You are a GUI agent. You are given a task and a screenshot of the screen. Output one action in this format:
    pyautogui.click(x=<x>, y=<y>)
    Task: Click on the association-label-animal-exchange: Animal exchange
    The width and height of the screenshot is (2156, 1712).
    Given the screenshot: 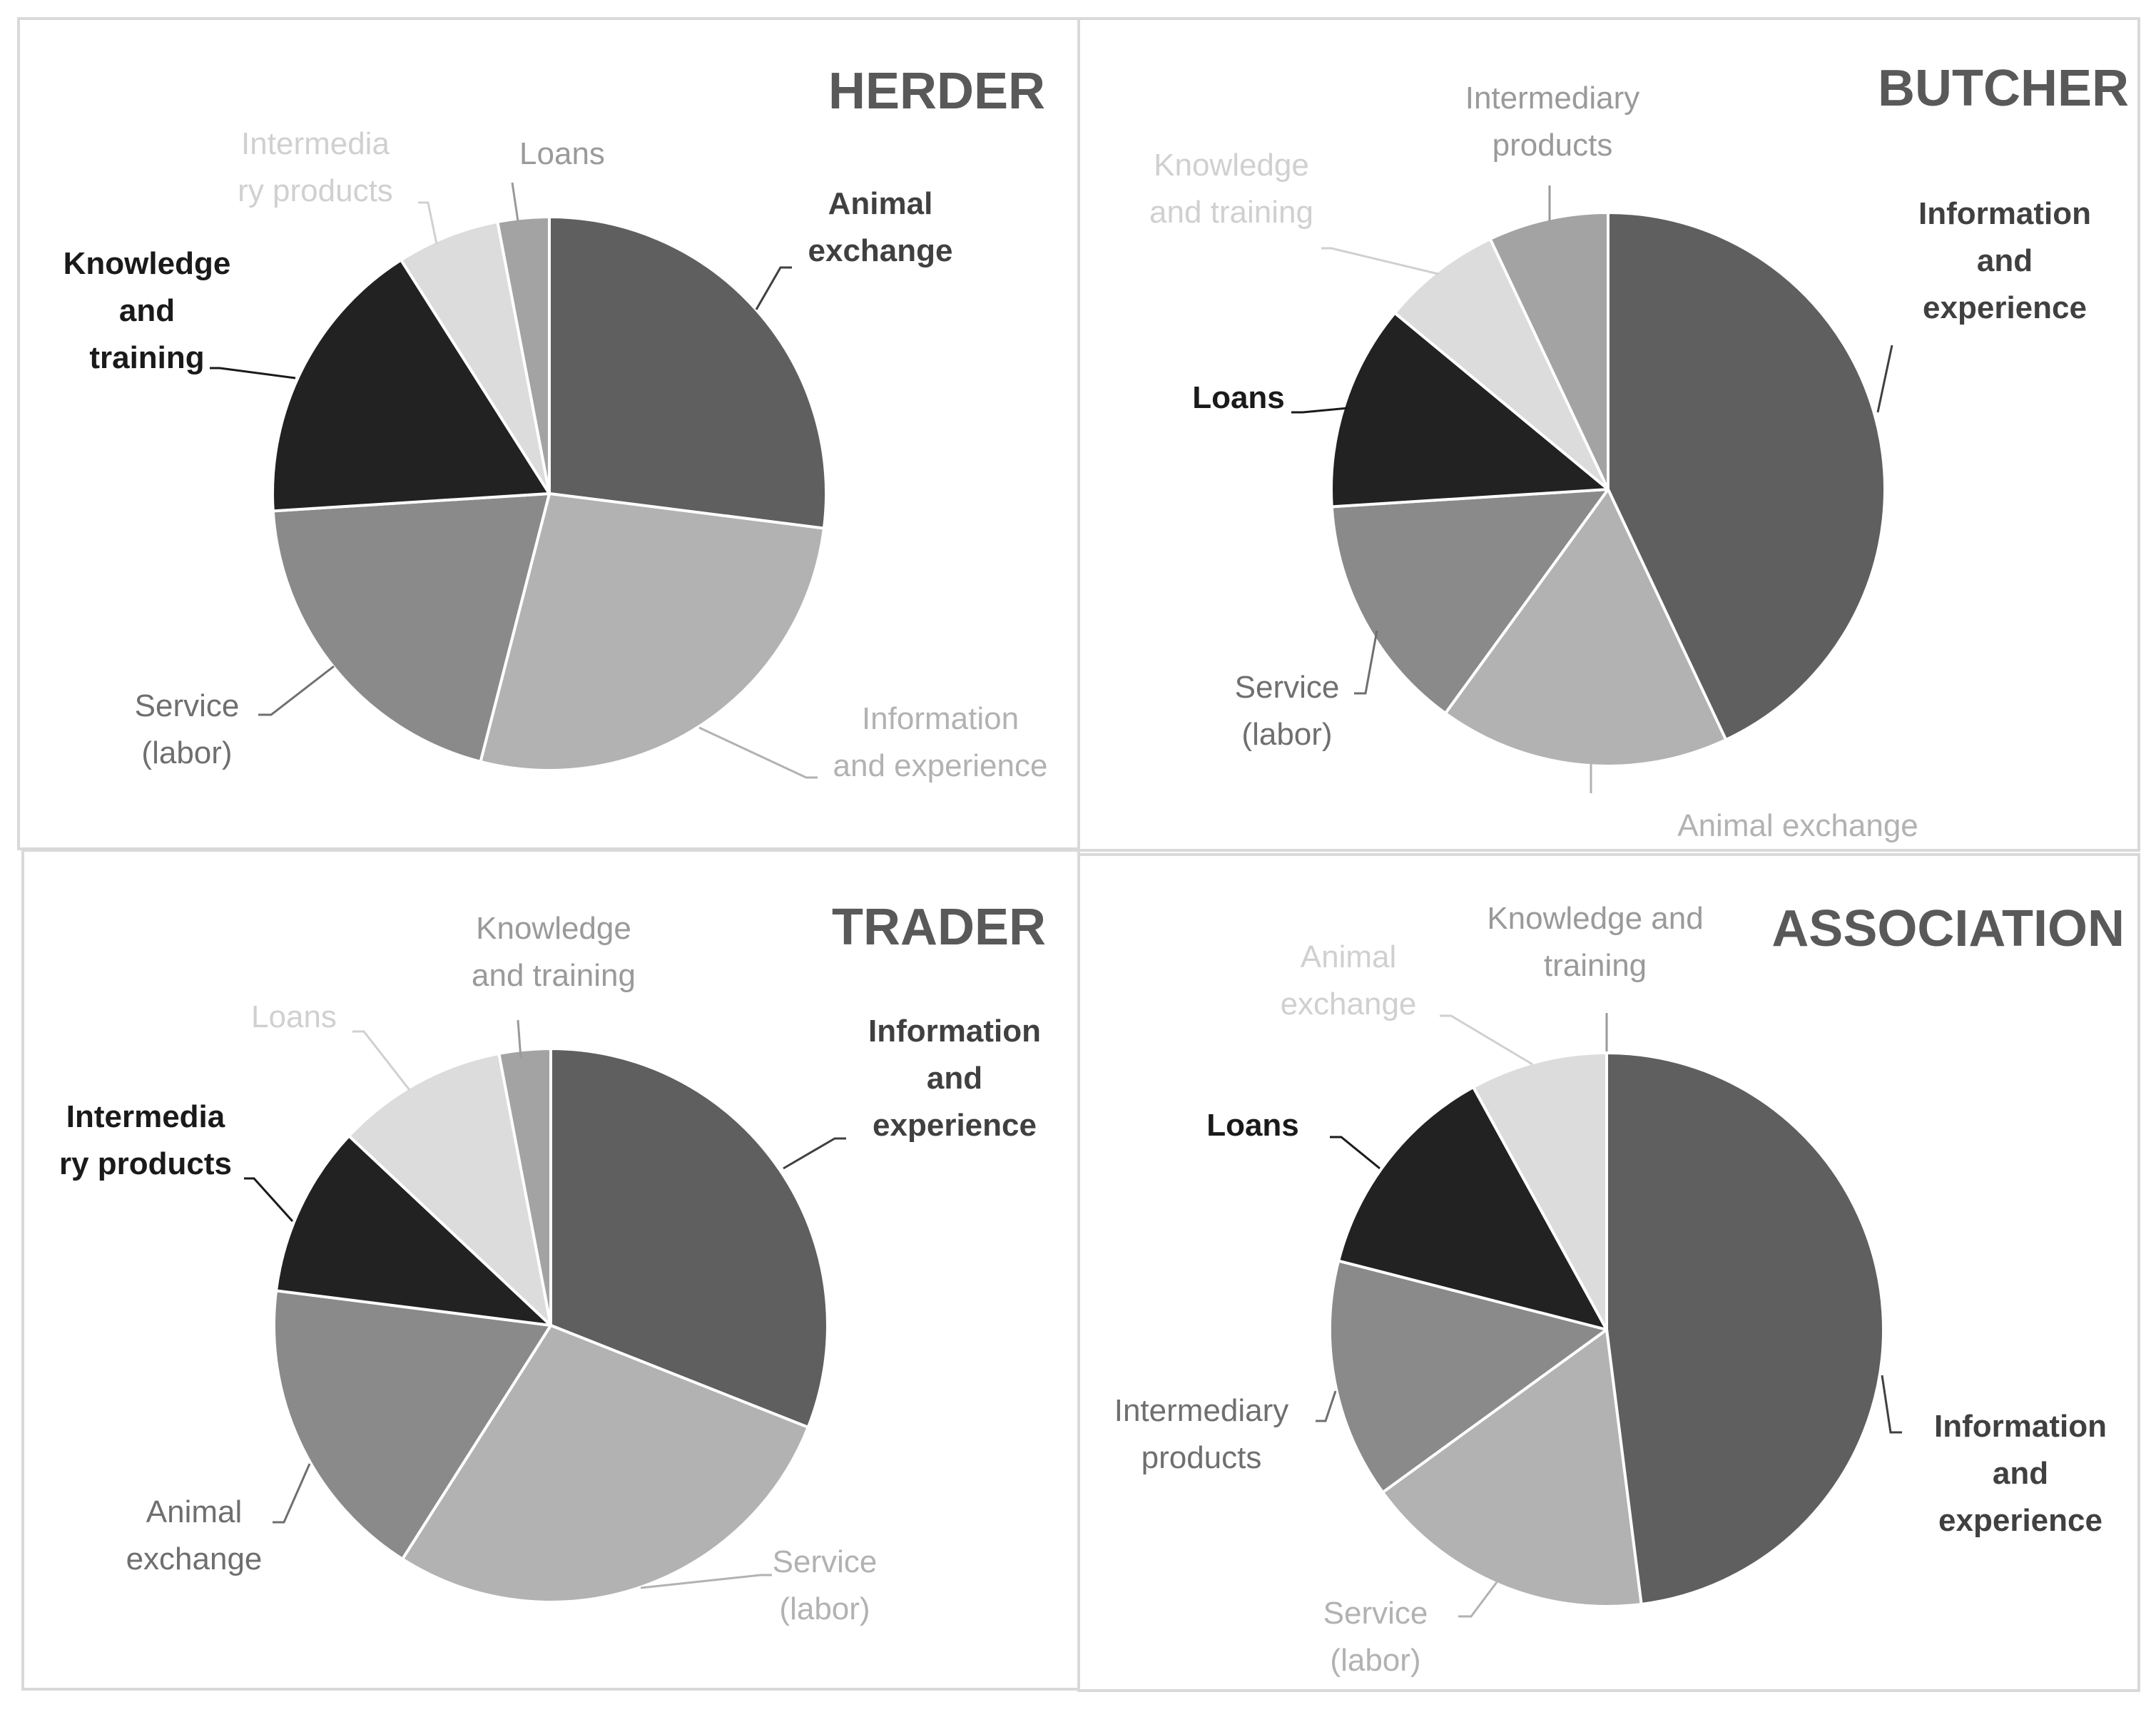 What is the action you would take?
    pyautogui.click(x=1407, y=1002)
    